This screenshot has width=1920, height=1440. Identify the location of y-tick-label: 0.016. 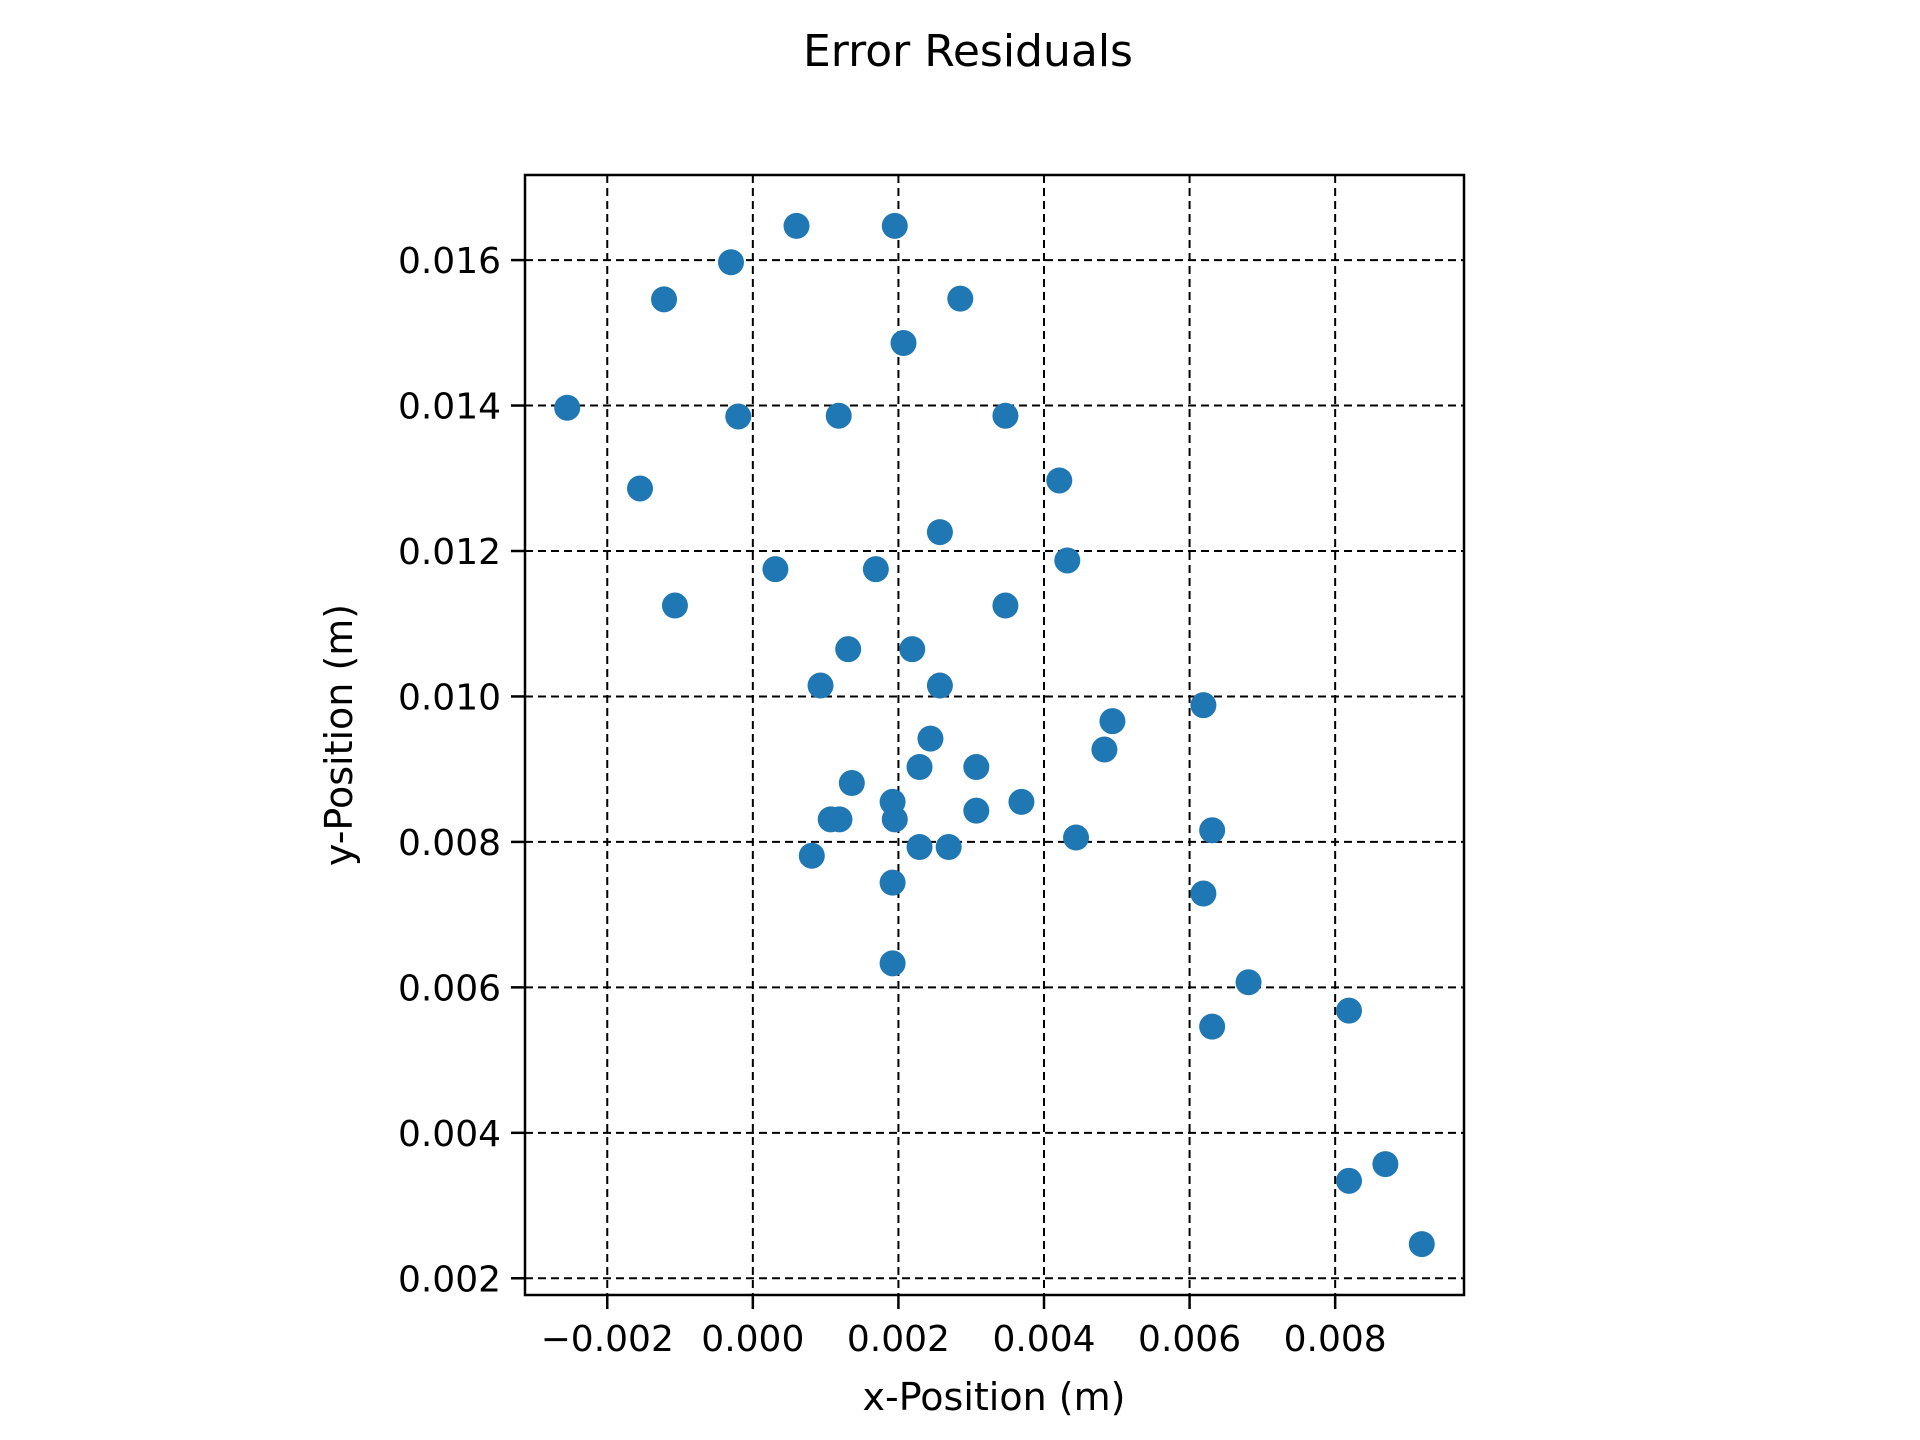
(449, 261).